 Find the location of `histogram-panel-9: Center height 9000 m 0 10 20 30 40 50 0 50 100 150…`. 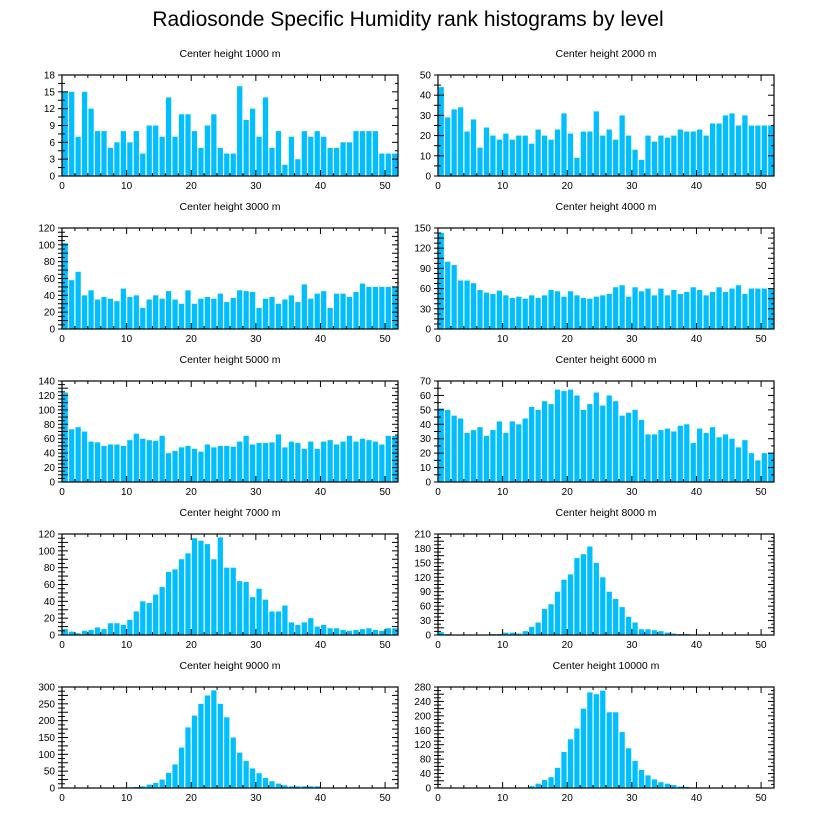

histogram-panel-9: Center height 9000 m 0 10 20 30 40 50 0 50 100 150… is located at coordinates (218, 732).